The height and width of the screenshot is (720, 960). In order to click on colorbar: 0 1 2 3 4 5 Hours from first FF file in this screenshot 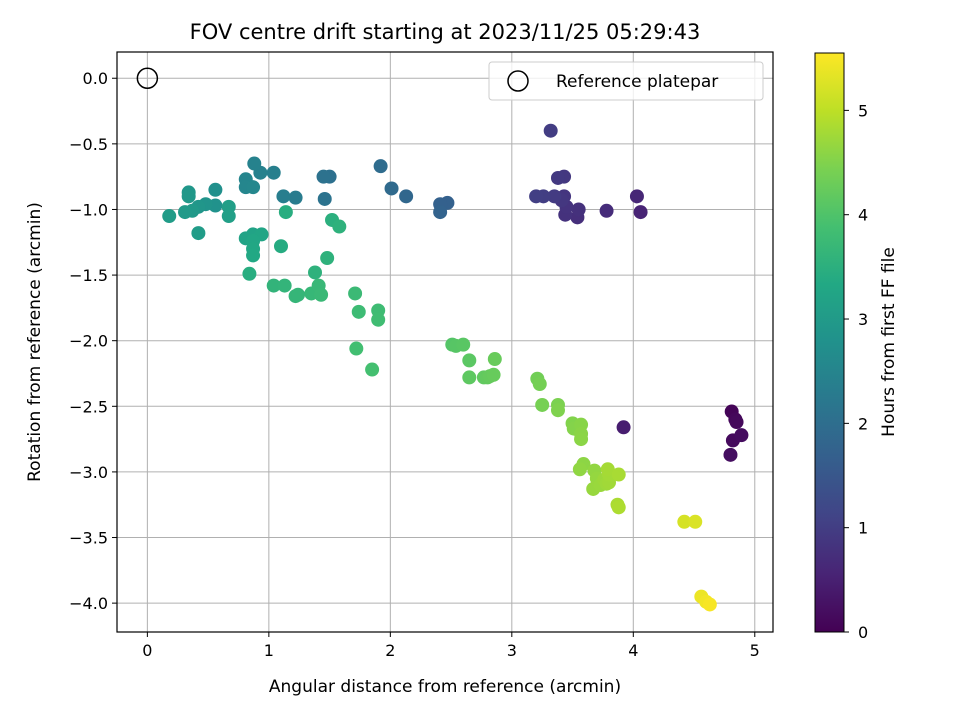, I will do `click(856, 347)`.